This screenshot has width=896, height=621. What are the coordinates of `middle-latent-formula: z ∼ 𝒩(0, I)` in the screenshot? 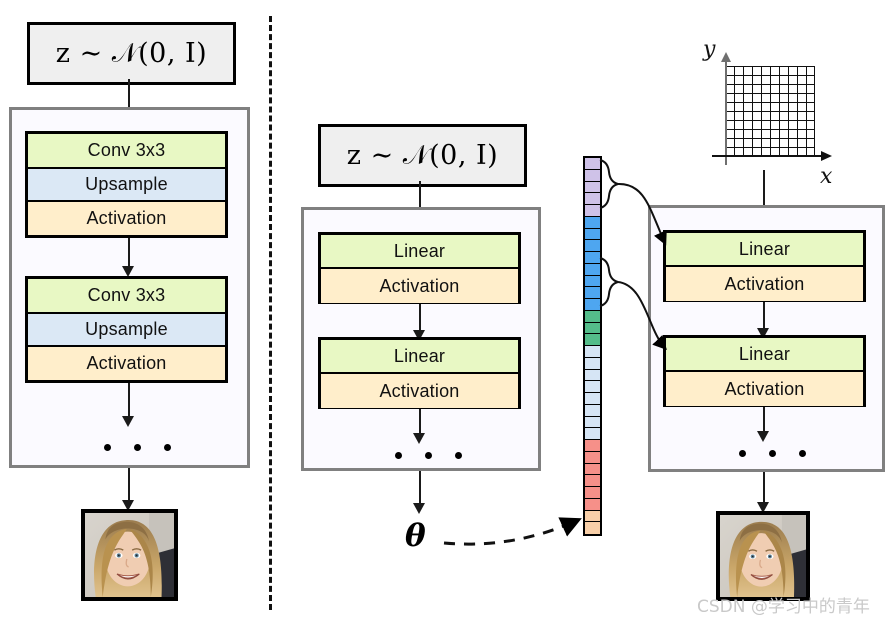 It's located at (422, 155).